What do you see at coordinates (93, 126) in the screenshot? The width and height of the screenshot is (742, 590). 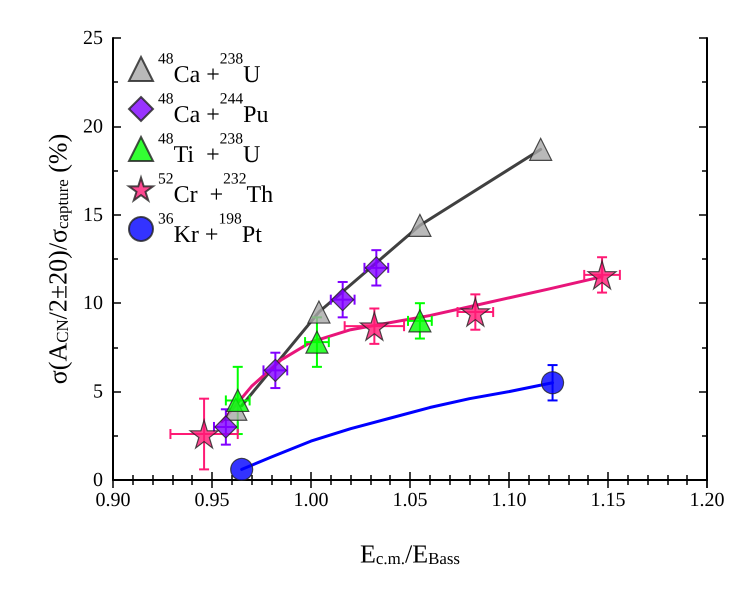 I see `y-tick-label: 20` at bounding box center [93, 126].